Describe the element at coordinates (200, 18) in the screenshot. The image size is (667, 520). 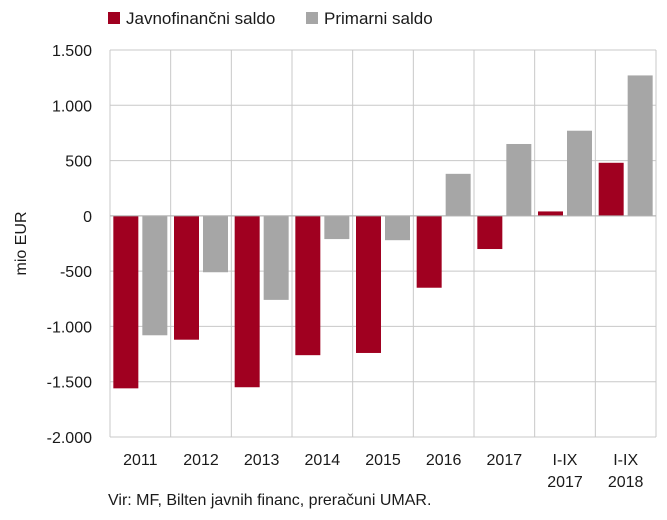
I see `legend-label: Javnofinančni saldo` at that location.